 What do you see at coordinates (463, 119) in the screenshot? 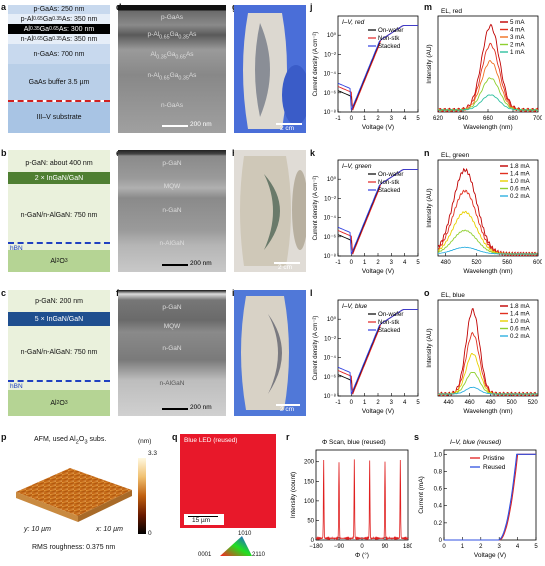
I see `x-tick-label: 640` at bounding box center [463, 119].